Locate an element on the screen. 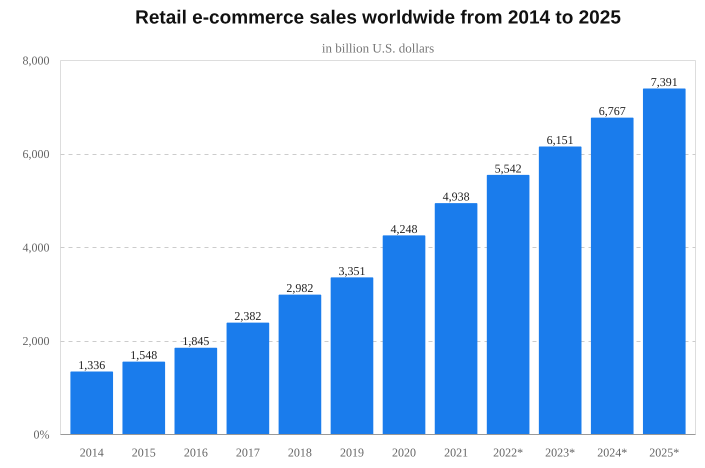 The width and height of the screenshot is (705, 468). y-tick-label: 2,000 is located at coordinates (36, 341).